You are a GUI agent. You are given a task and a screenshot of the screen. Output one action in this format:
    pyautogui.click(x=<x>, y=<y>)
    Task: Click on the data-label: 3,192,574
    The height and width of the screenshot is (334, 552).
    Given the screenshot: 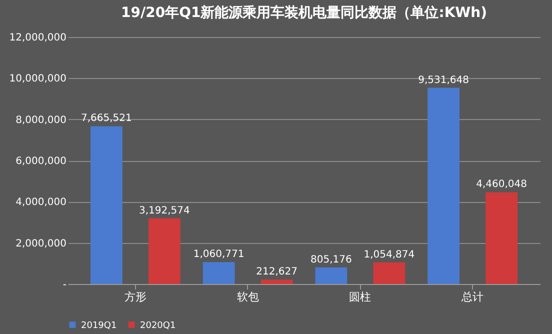 What is the action you would take?
    pyautogui.click(x=164, y=210)
    